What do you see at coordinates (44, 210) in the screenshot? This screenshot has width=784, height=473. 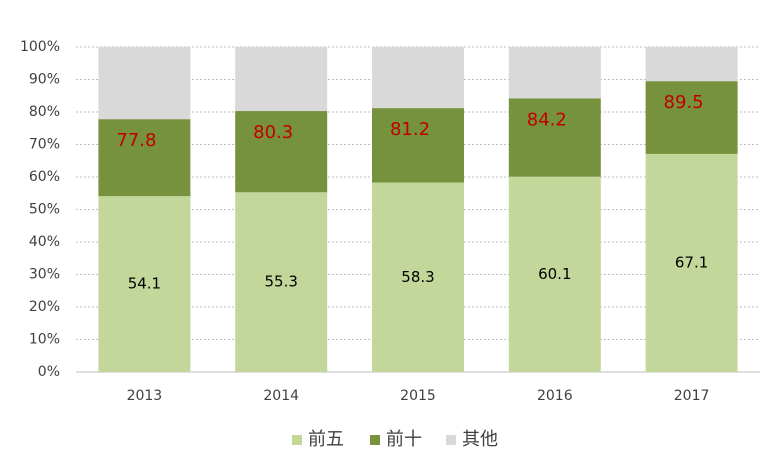 I see `y-tick-label: 50%` at bounding box center [44, 210].